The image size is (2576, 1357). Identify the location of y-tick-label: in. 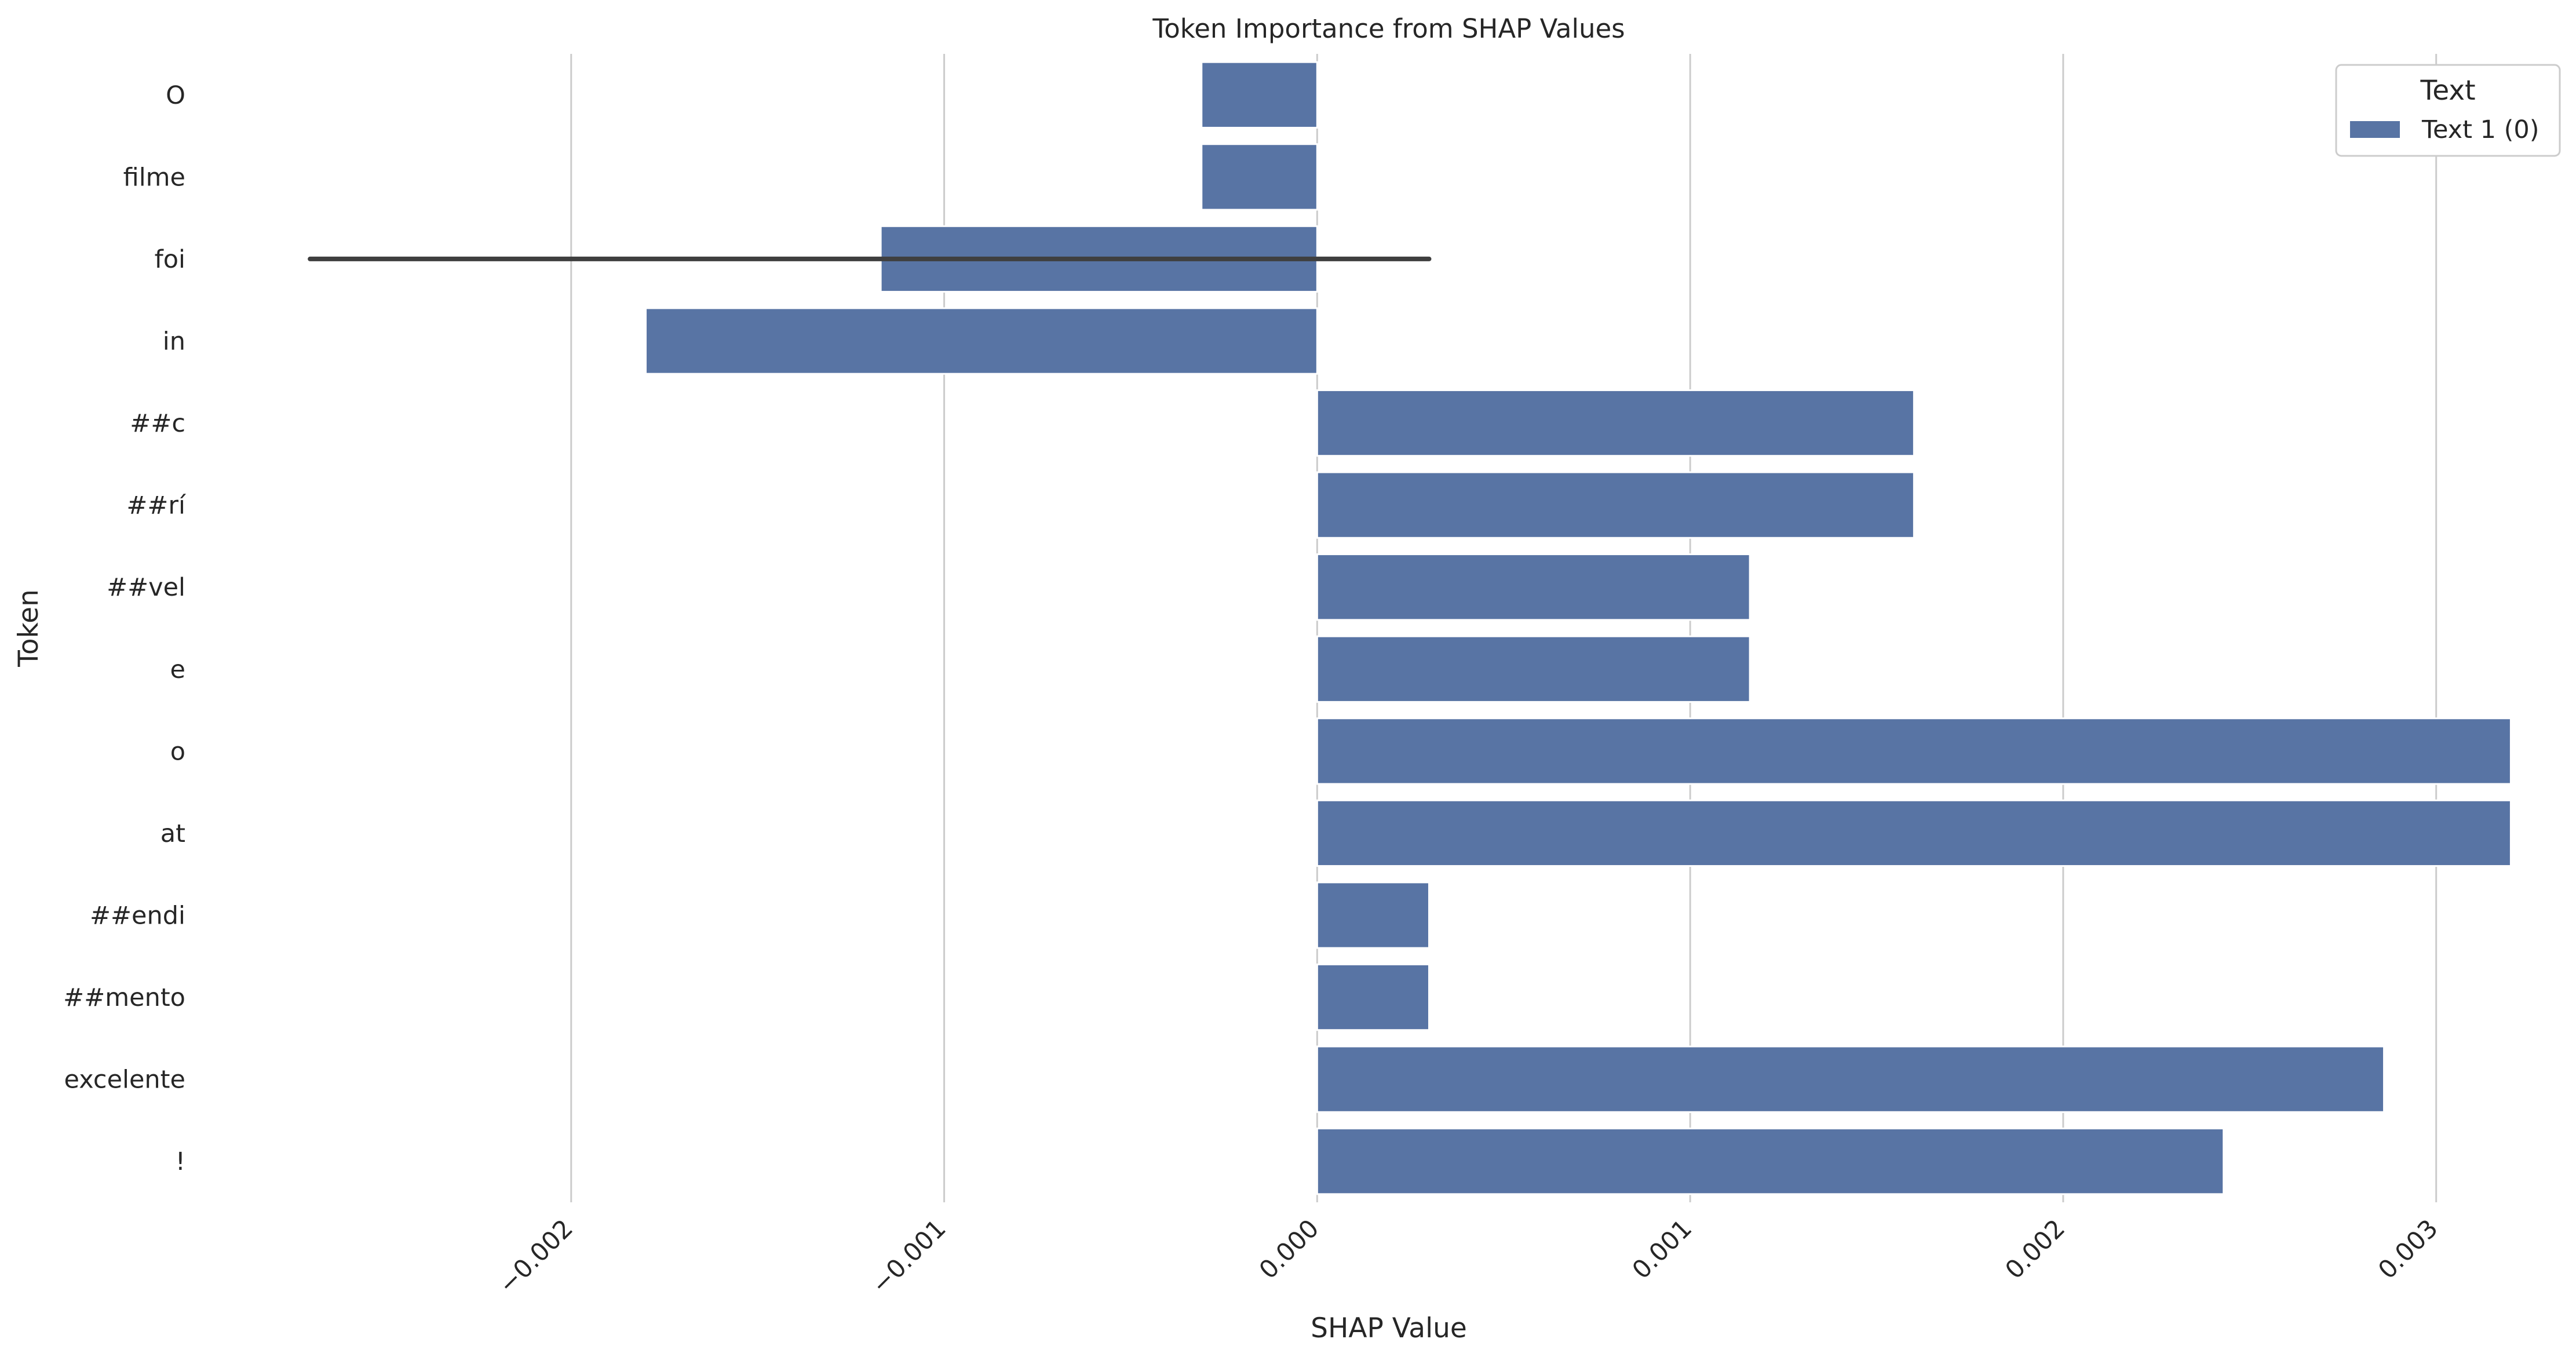
(174, 341).